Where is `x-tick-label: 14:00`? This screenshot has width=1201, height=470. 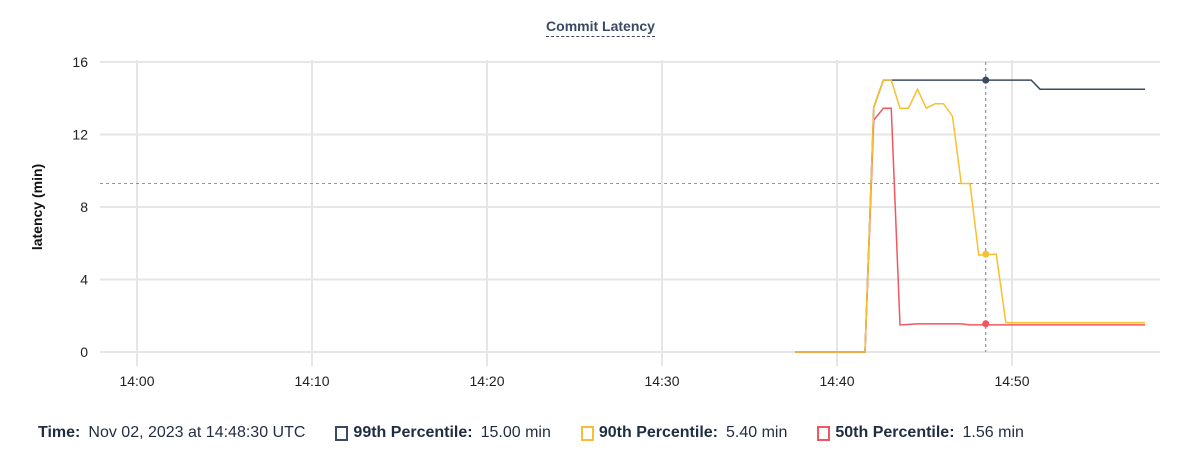
x-tick-label: 14:00 is located at coordinates (136, 381).